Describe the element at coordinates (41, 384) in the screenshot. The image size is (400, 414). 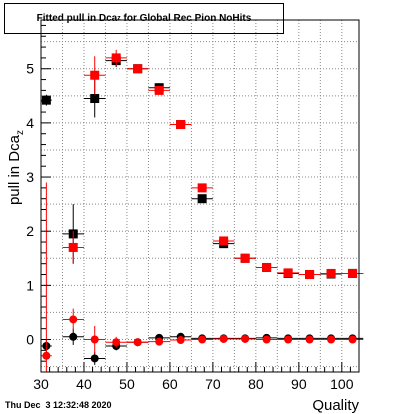
I see `x-tick-label: 30` at that location.